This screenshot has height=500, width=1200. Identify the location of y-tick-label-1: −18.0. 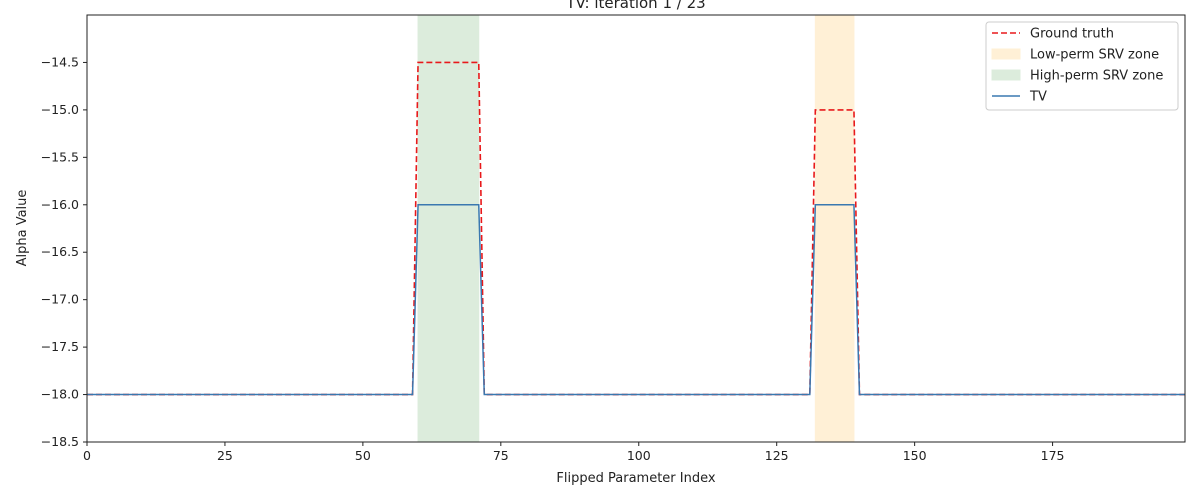
(60, 394).